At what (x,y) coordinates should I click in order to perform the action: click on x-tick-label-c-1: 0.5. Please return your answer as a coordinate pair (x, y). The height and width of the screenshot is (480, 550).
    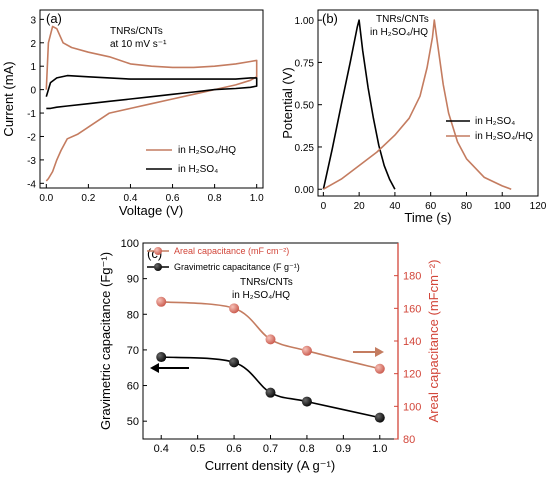
    Looking at the image, I should click on (197, 449).